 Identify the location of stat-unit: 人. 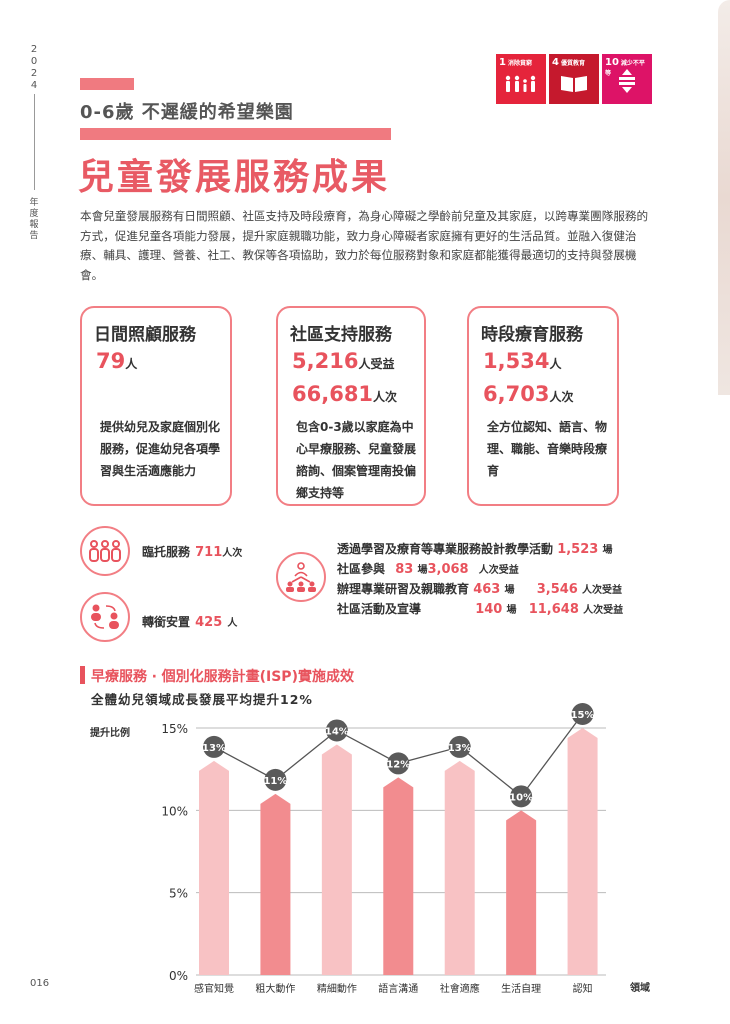
(232, 623).